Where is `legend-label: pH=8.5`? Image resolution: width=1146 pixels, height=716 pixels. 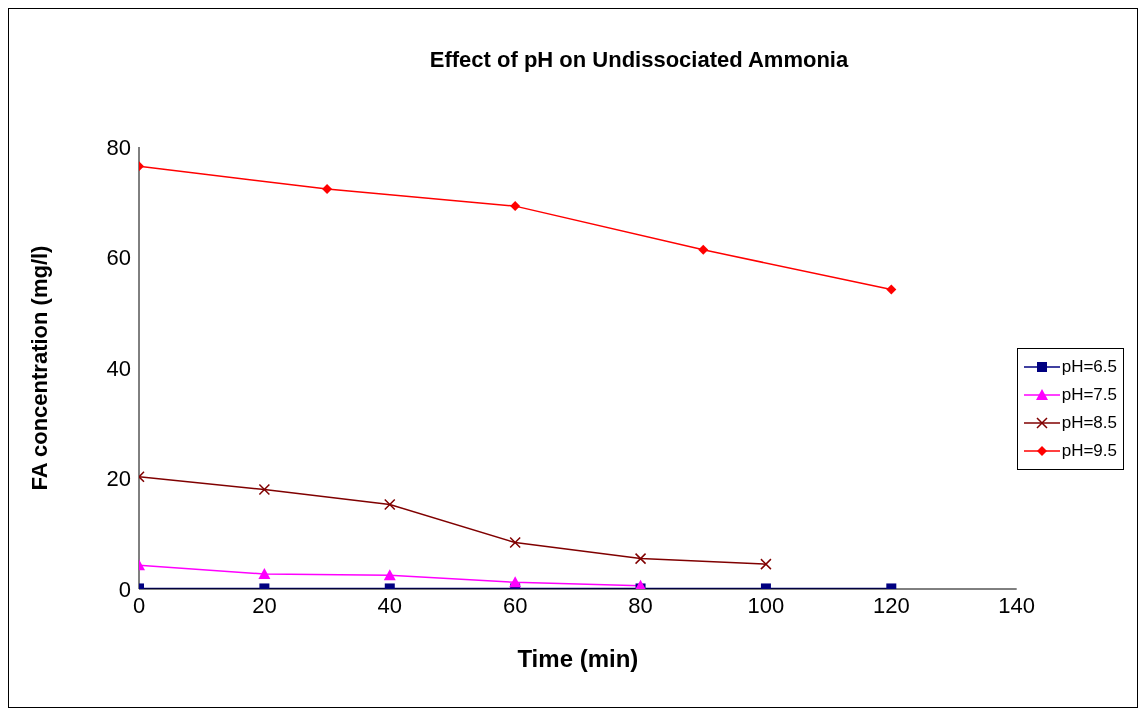 legend-label: pH=8.5 is located at coordinates (1089, 423).